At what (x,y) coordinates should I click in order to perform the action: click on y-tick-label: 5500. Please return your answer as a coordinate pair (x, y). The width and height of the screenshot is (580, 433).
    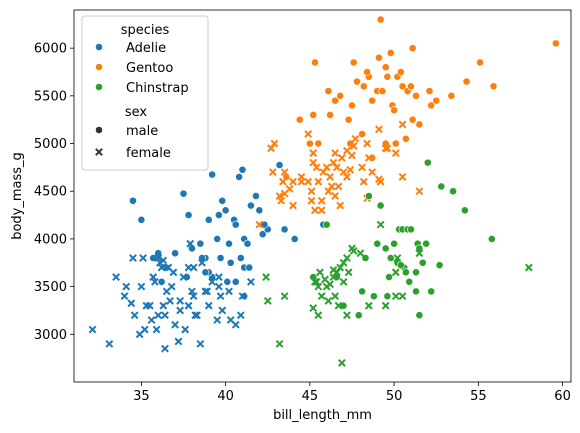
    Looking at the image, I should click on (50, 96).